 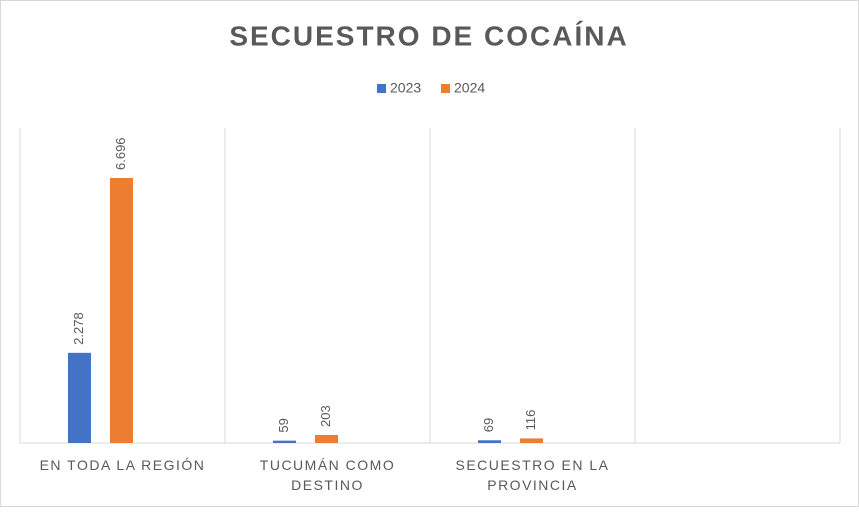 I want to click on x-tick-label: SECUESTRO EN LA PROVINCIA, so click(x=532, y=475).